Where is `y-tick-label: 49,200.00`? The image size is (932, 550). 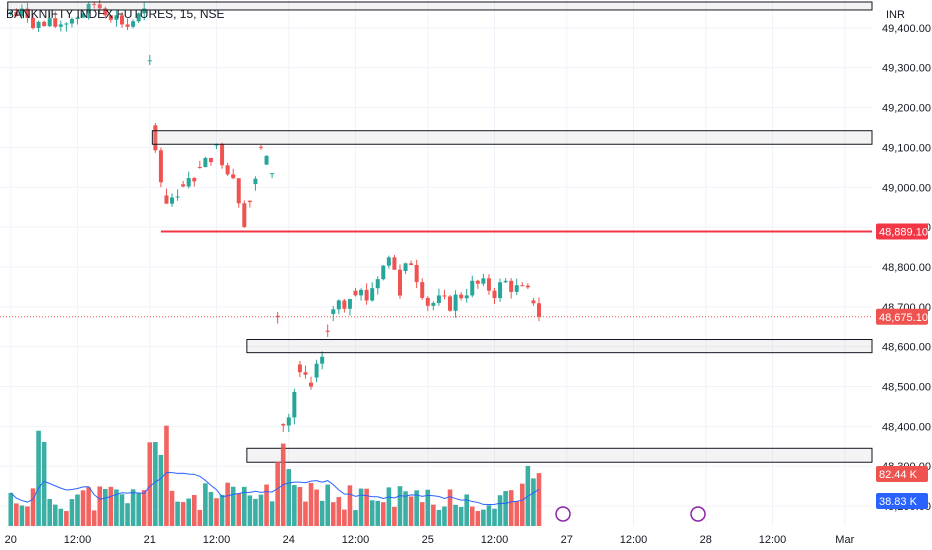 y-tick-label: 49,200.00 is located at coordinates (906, 109).